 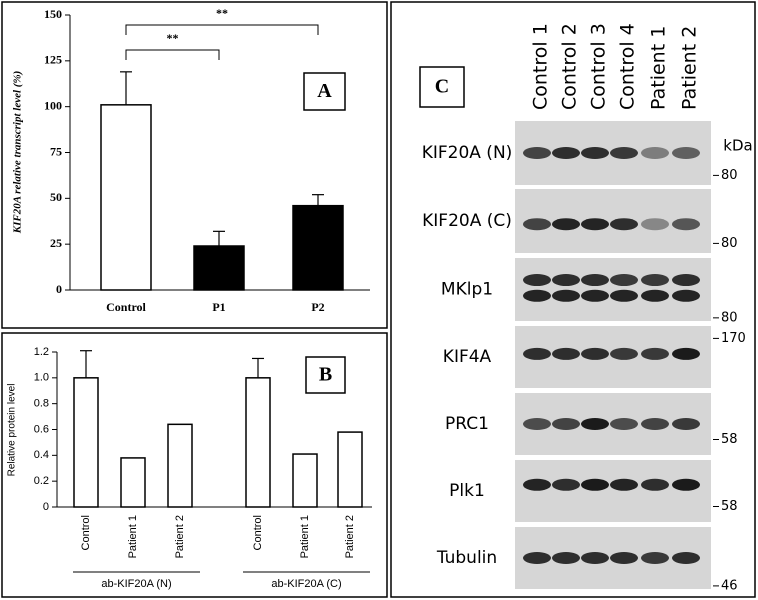 I want to click on marker-label: 170, so click(x=733, y=338).